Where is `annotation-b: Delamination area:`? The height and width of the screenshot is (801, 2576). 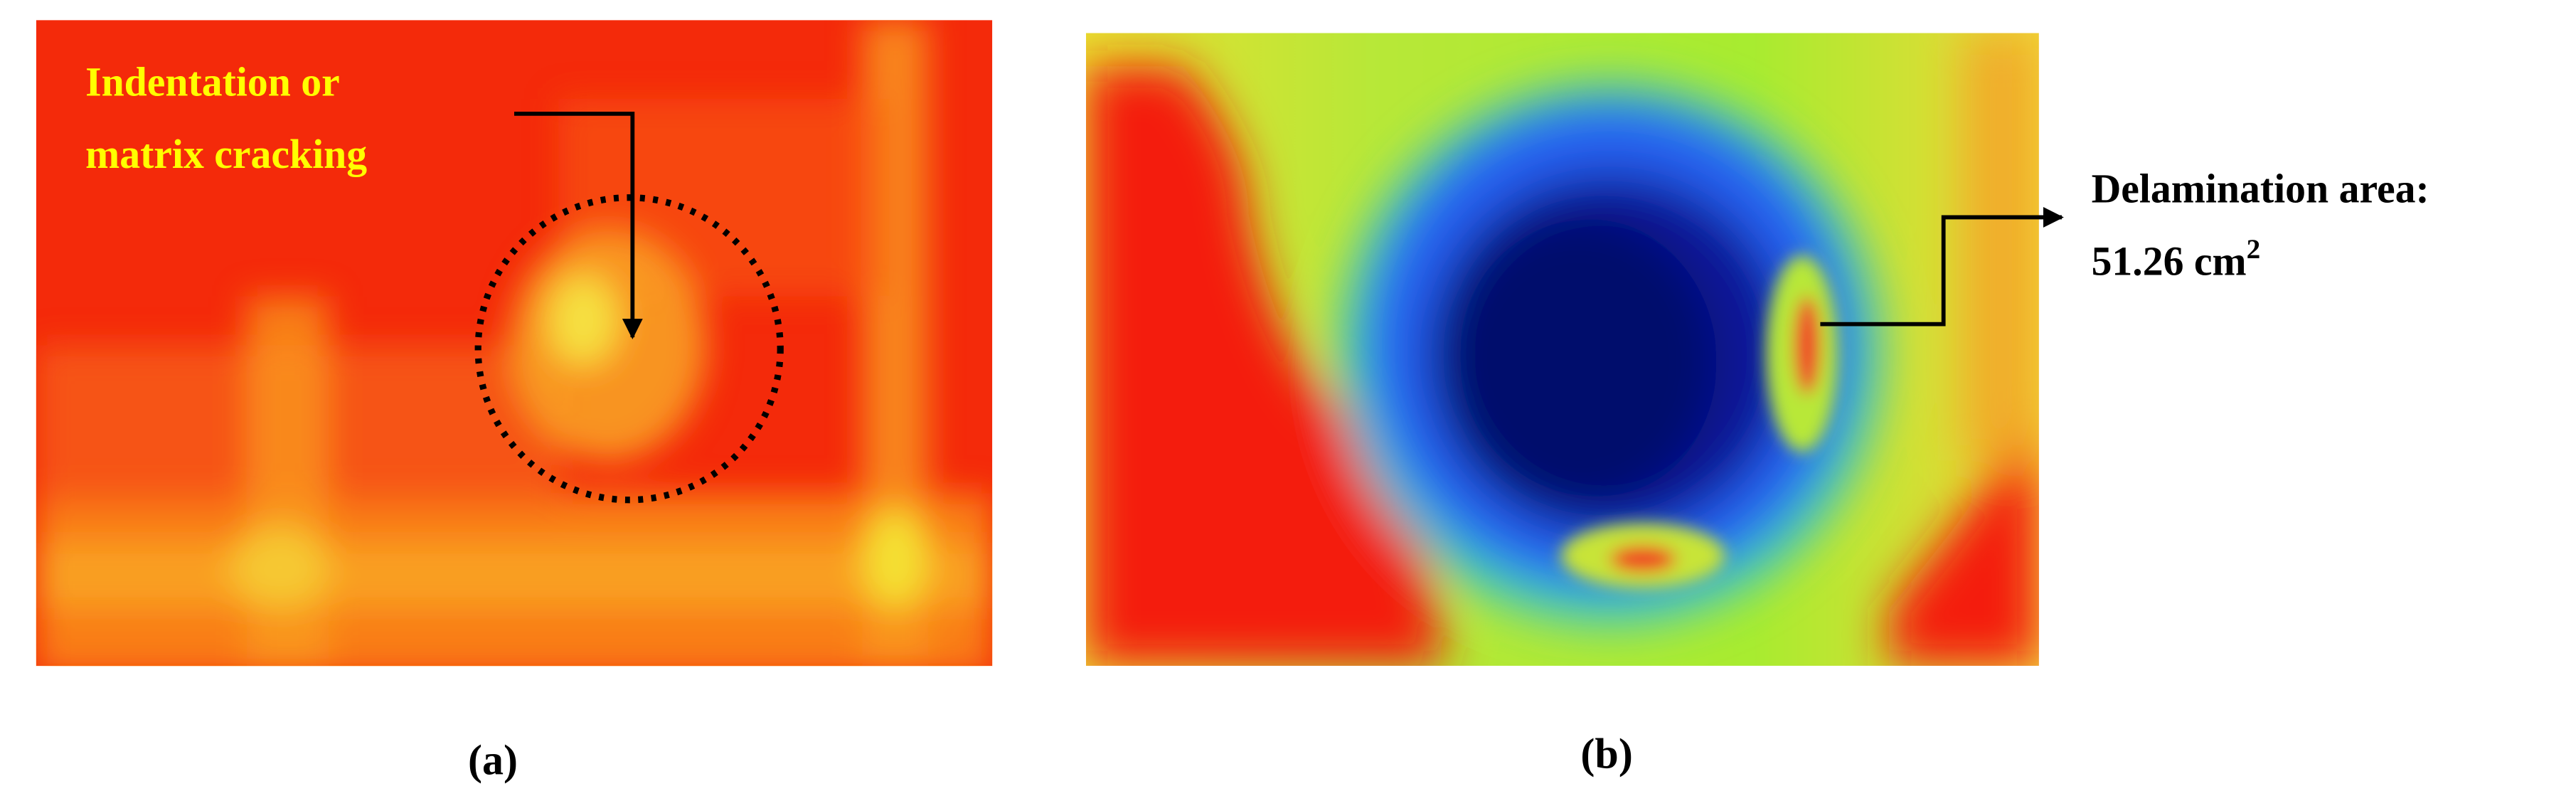
annotation-b: Delamination area: is located at coordinates (2260, 189).